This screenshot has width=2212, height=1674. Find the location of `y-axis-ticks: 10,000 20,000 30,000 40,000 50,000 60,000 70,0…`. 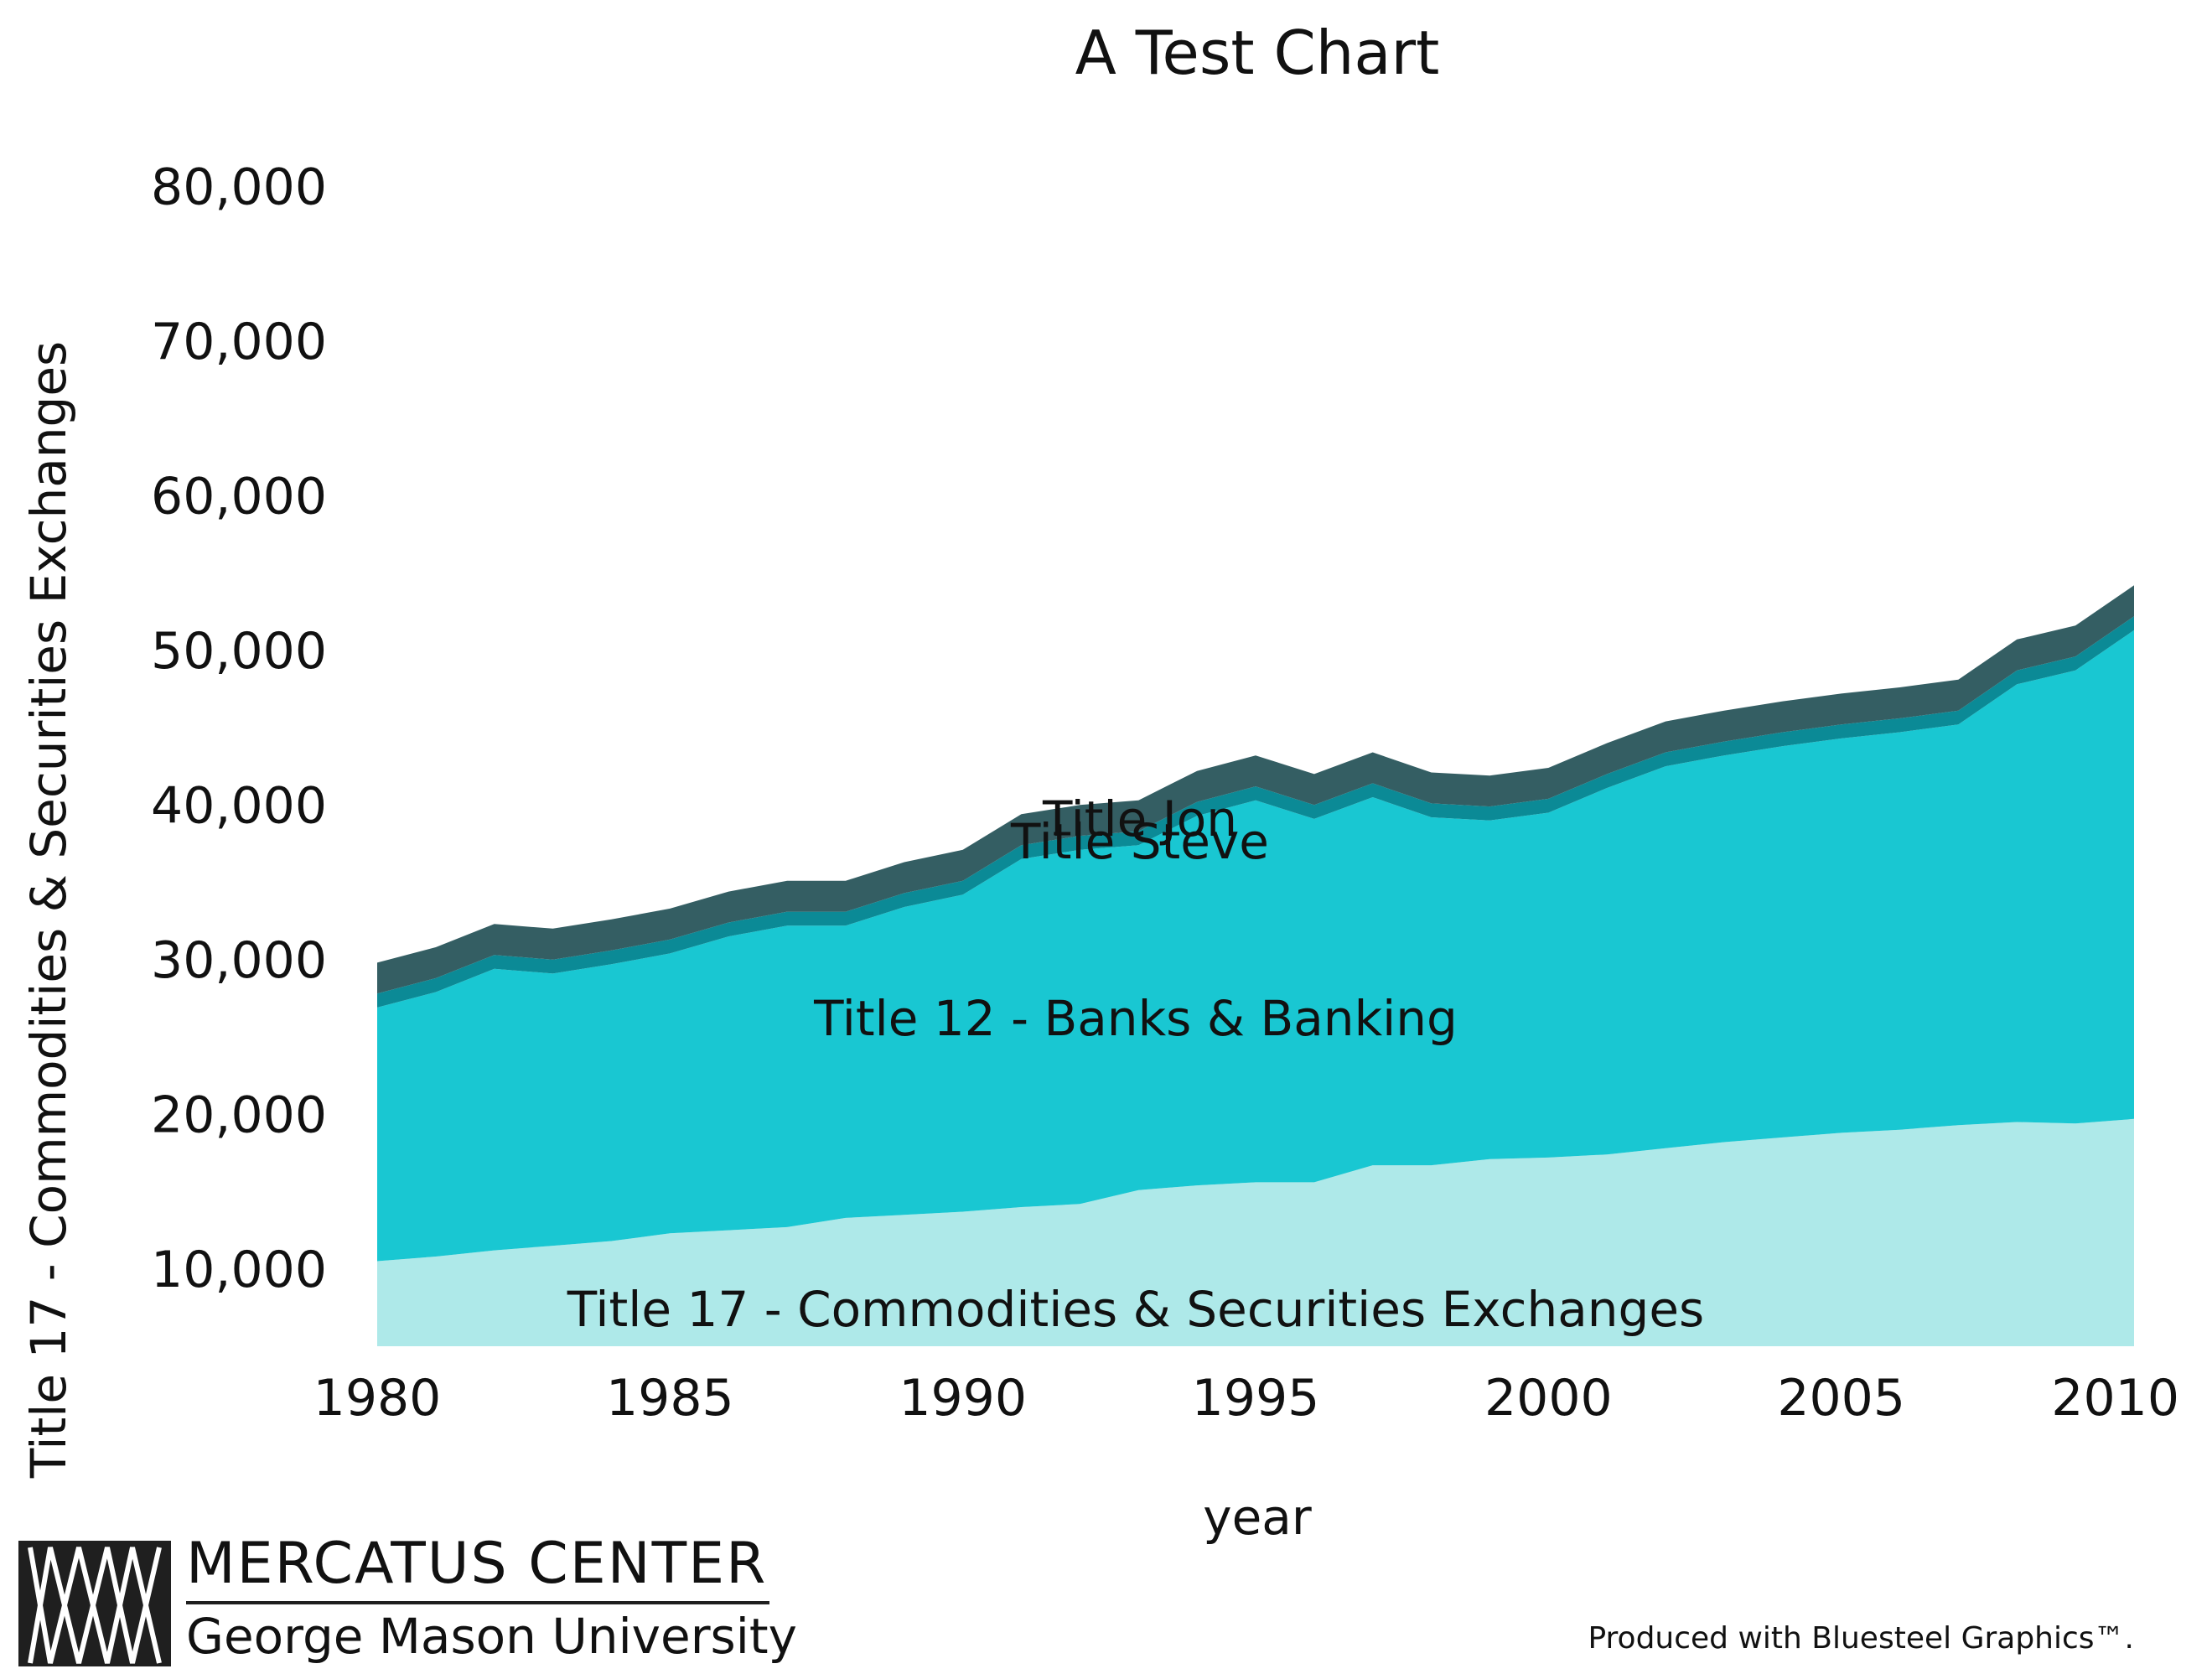

y-axis-ticks: 10,000 20,000 30,000 40,000 50,000 60,000 70,0… is located at coordinates (239, 728).